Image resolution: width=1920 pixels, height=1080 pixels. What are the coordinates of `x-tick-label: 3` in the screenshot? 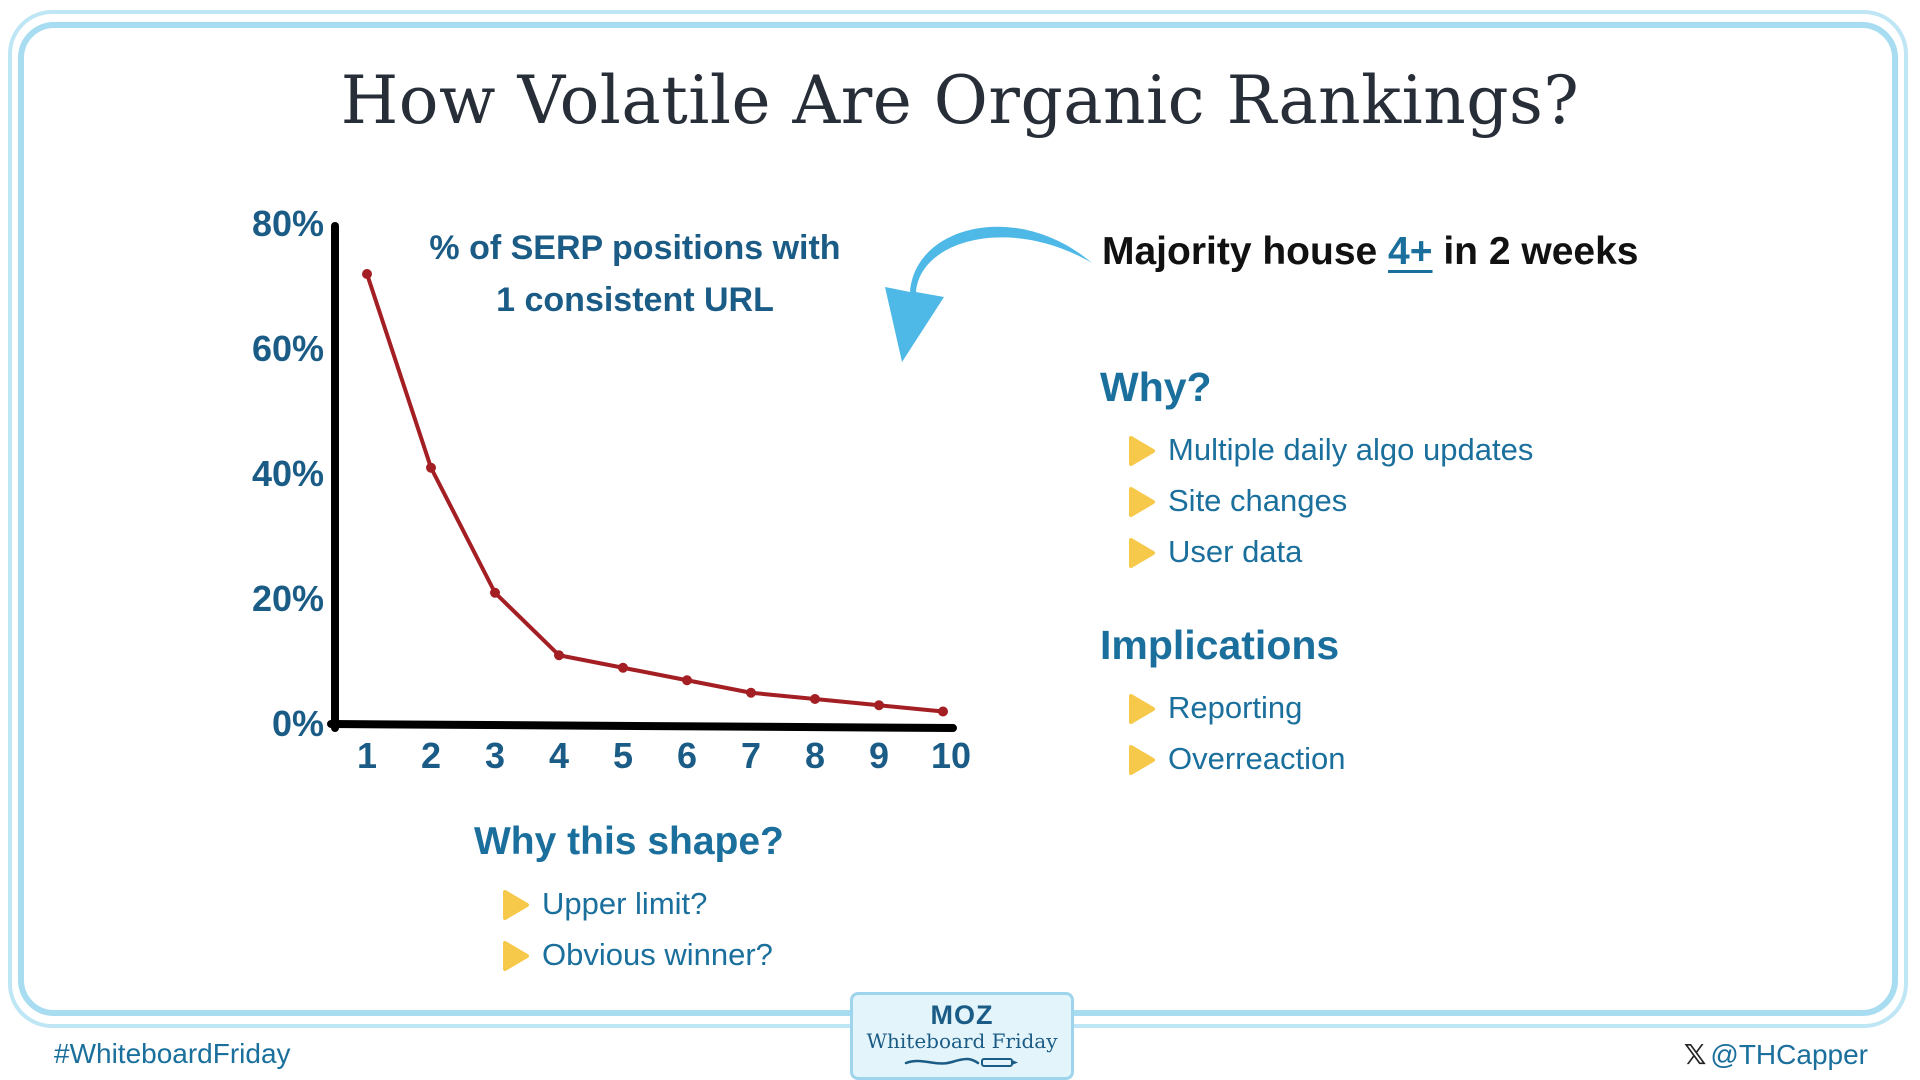 It's located at (495, 755).